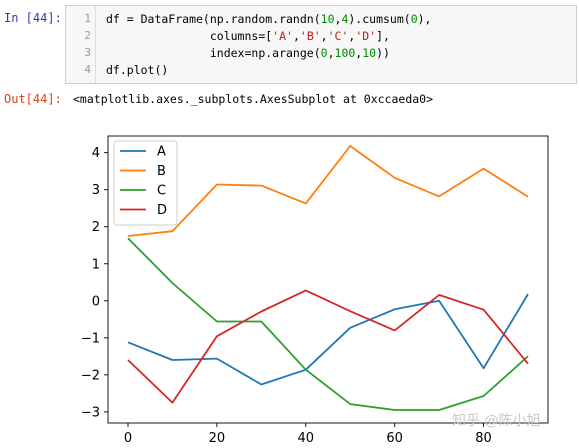 The width and height of the screenshot is (579, 448). I want to click on code-line: df.plot(), so click(137, 70).